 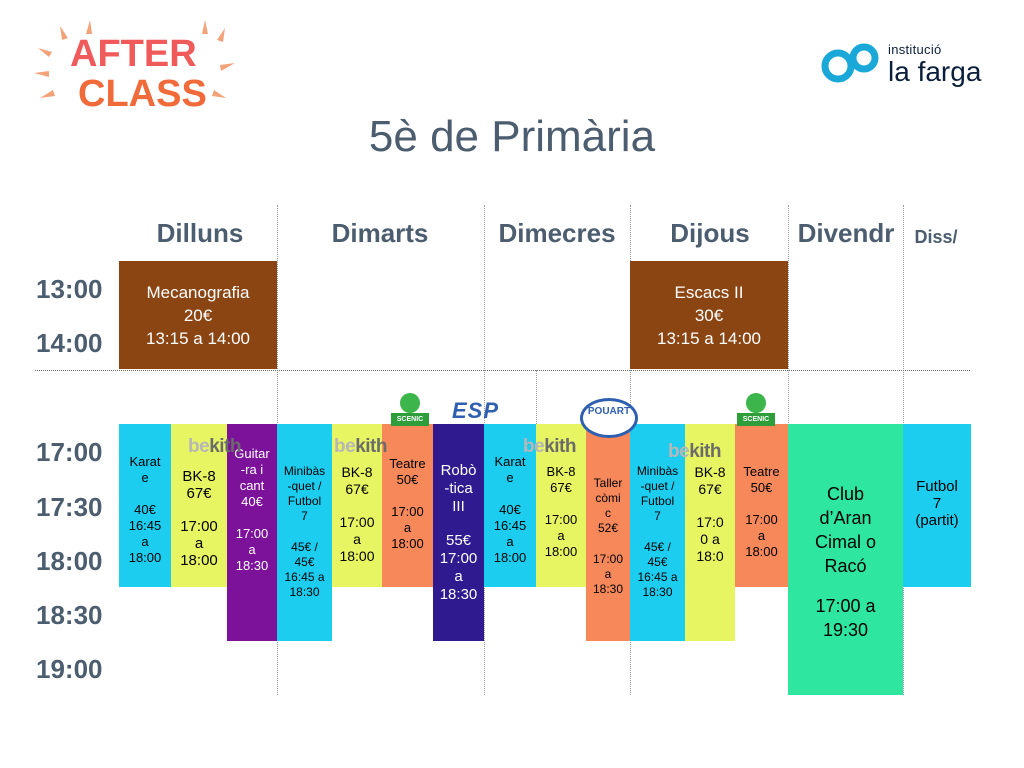 I want to click on time-label: 14:00, so click(x=69, y=343).